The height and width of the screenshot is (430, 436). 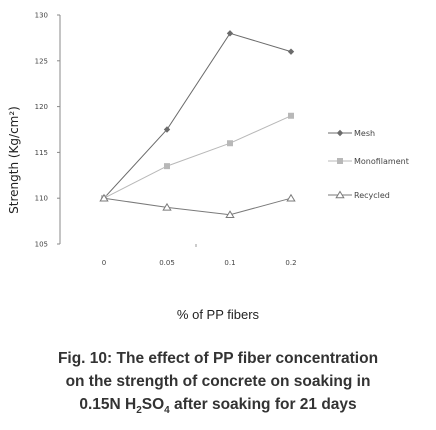 What do you see at coordinates (290, 263) in the screenshot?
I see `x-tick-label: 0.2` at bounding box center [290, 263].